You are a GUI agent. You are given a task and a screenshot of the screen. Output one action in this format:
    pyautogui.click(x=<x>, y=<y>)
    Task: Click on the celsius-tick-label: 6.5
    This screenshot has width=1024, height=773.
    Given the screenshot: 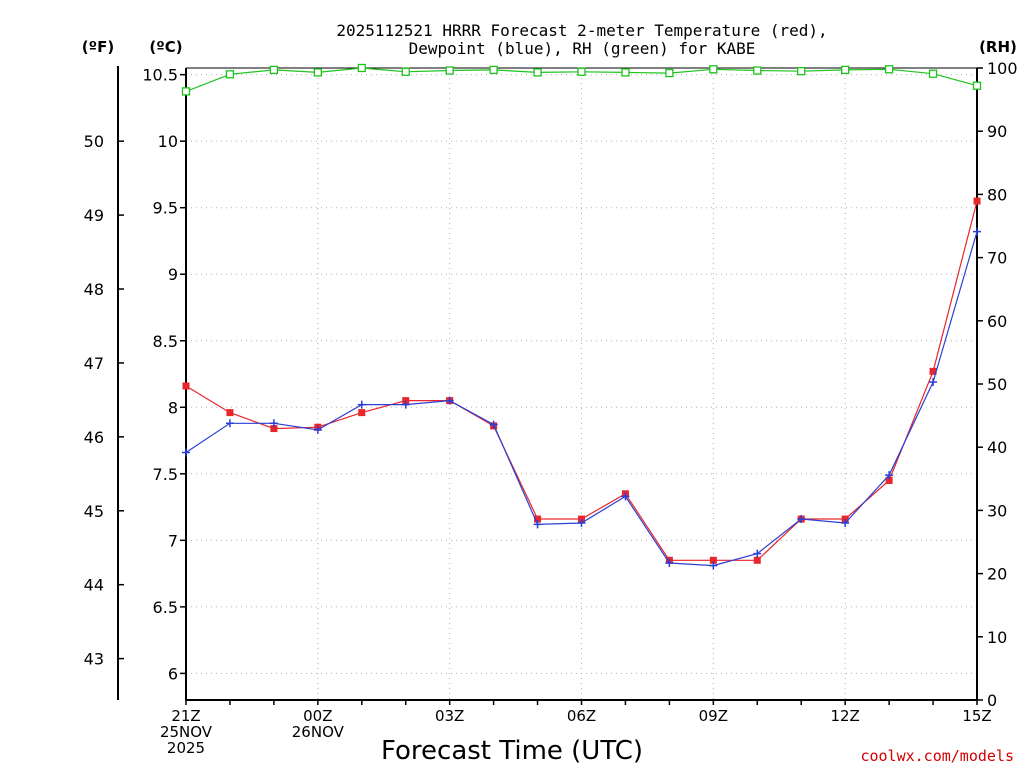 What is the action you would take?
    pyautogui.click(x=165, y=607)
    